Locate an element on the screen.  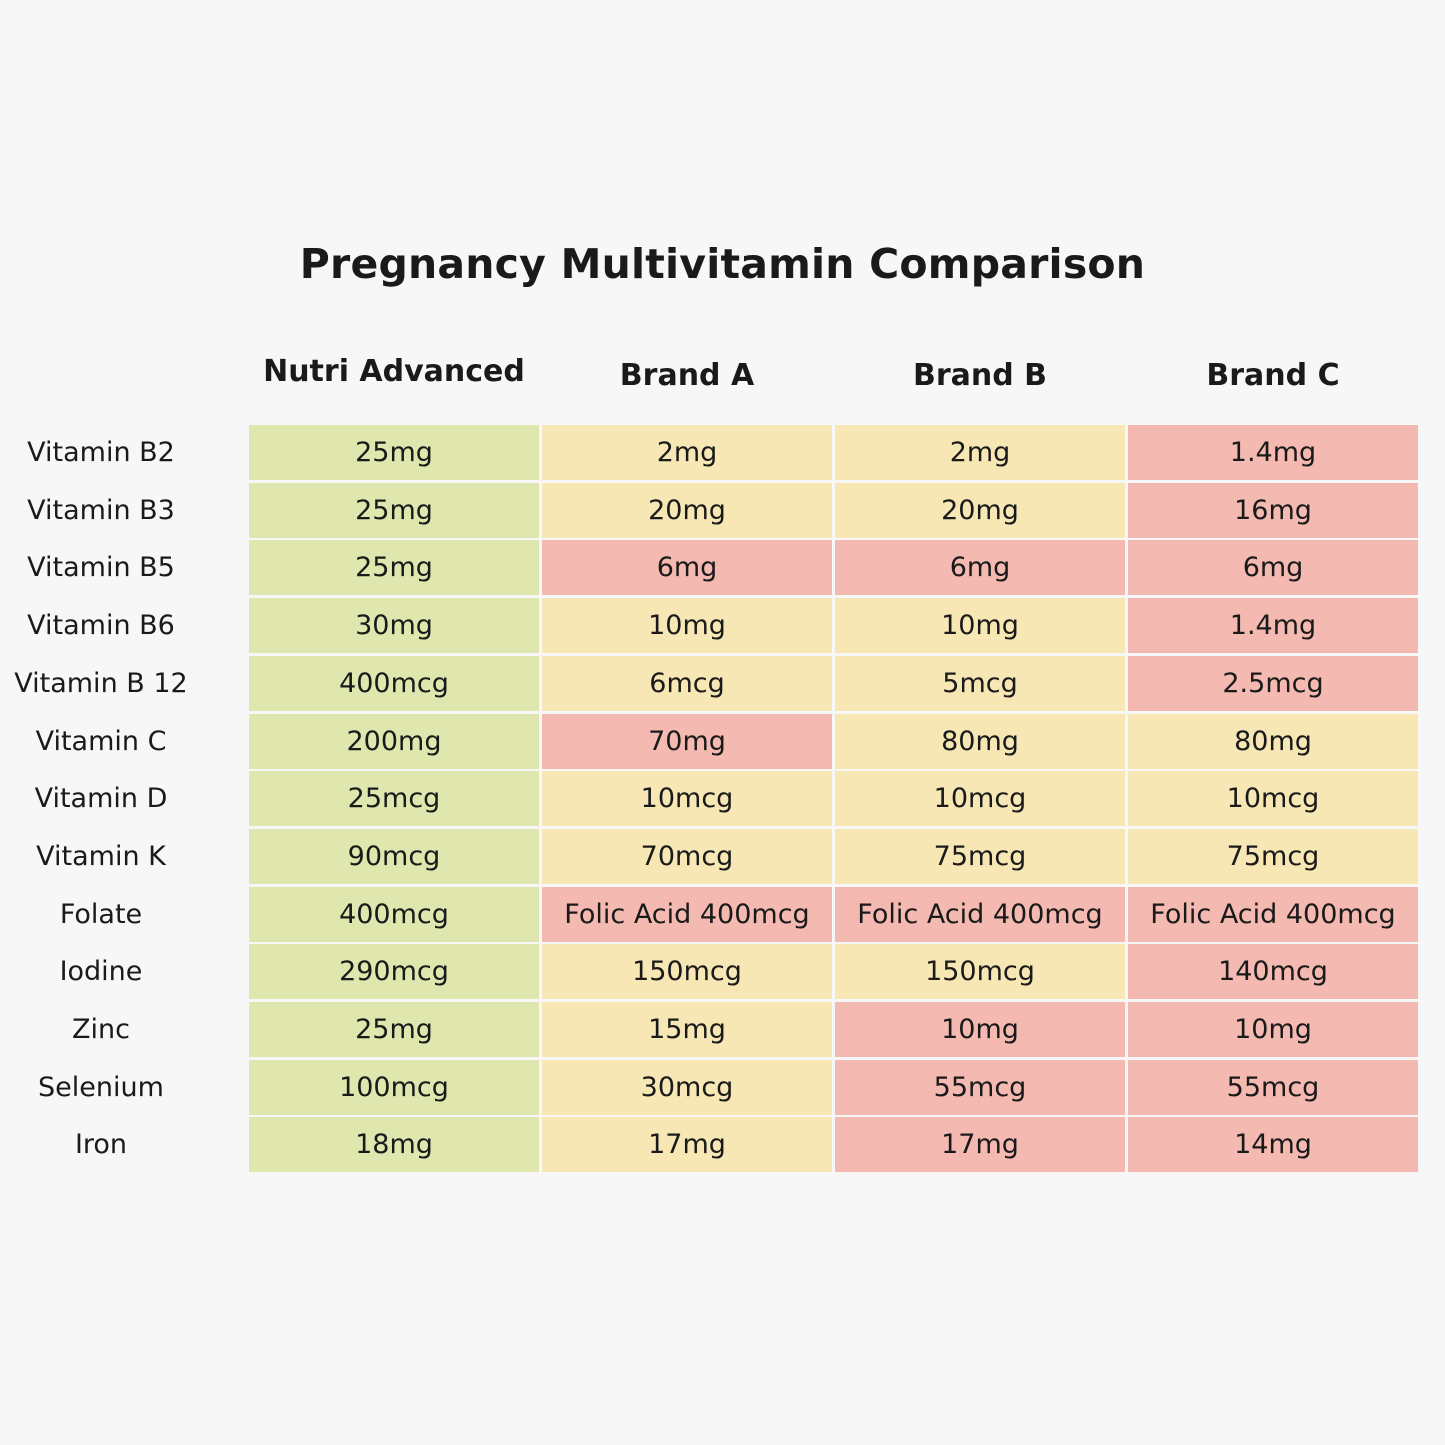
table-cell: 100mcg is located at coordinates (394, 1087).